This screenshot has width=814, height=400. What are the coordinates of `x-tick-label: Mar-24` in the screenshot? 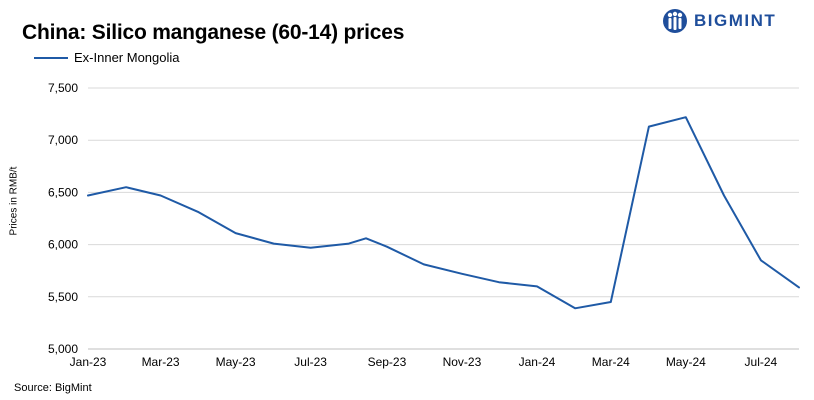 It's located at (611, 362).